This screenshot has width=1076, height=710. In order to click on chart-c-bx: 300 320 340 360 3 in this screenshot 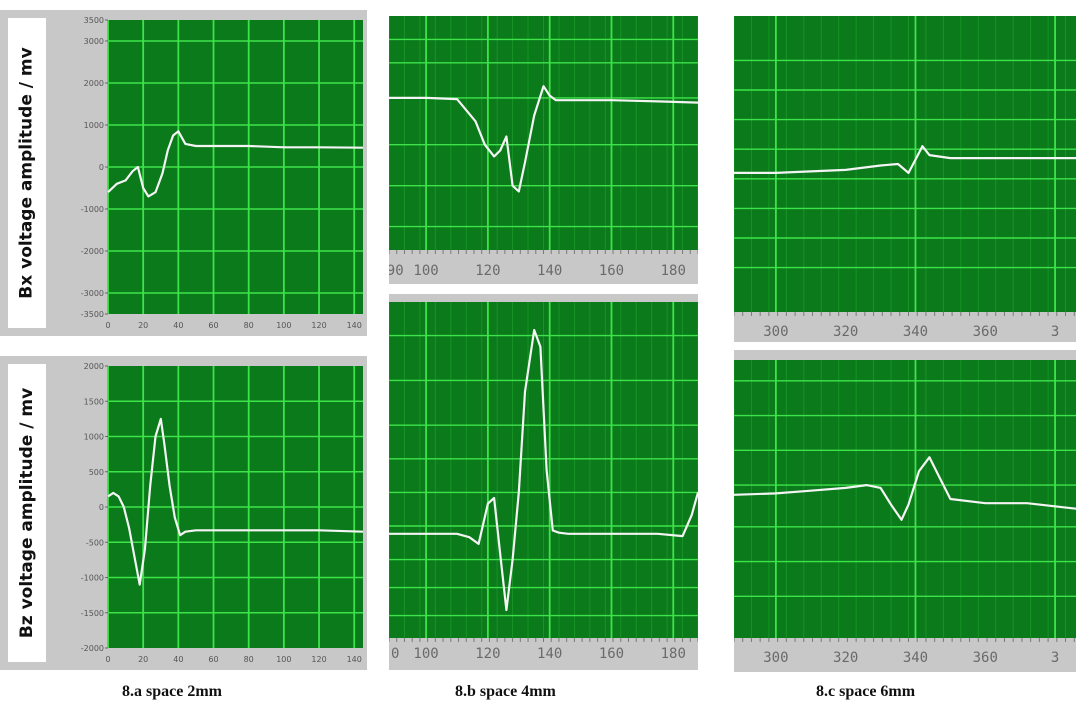, I will do `click(905, 179)`.